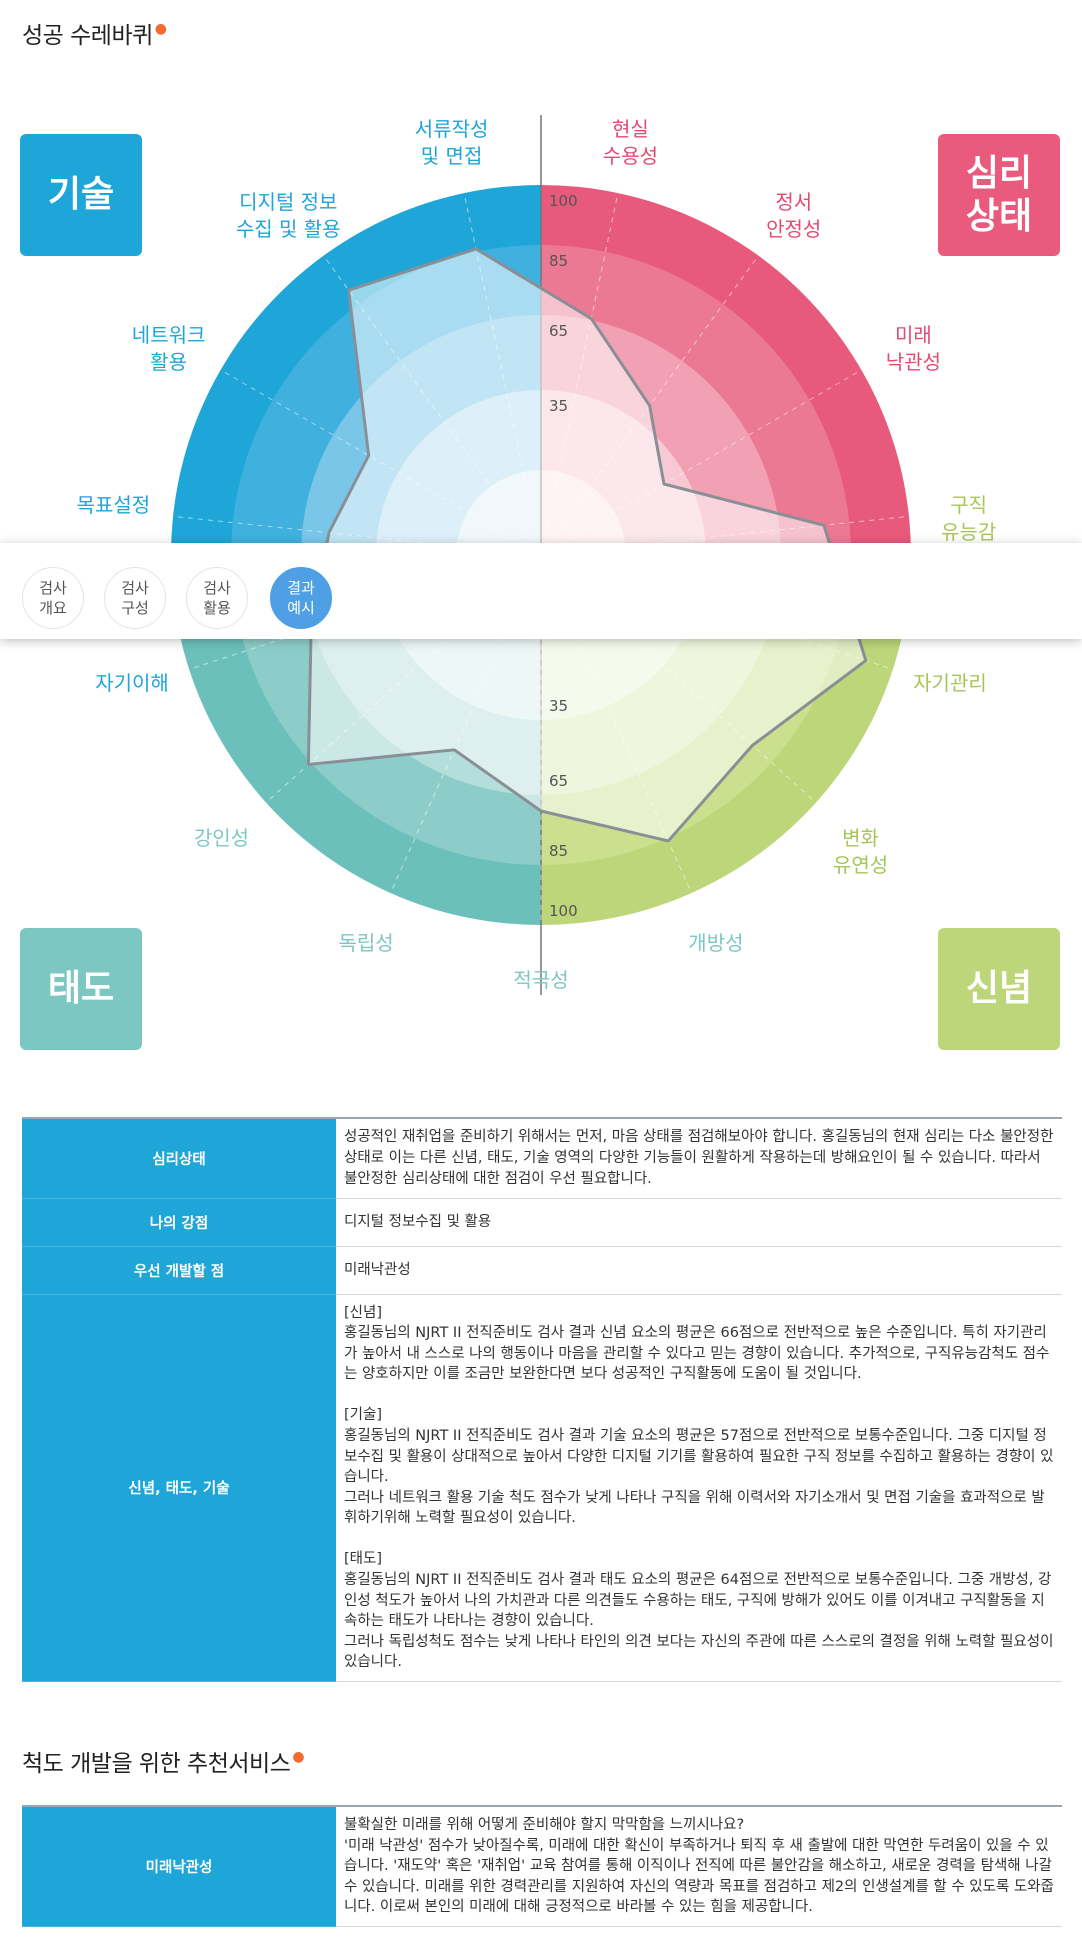  Describe the element at coordinates (179, 1158) in the screenshot. I see `row-header: 심리상태` at that location.